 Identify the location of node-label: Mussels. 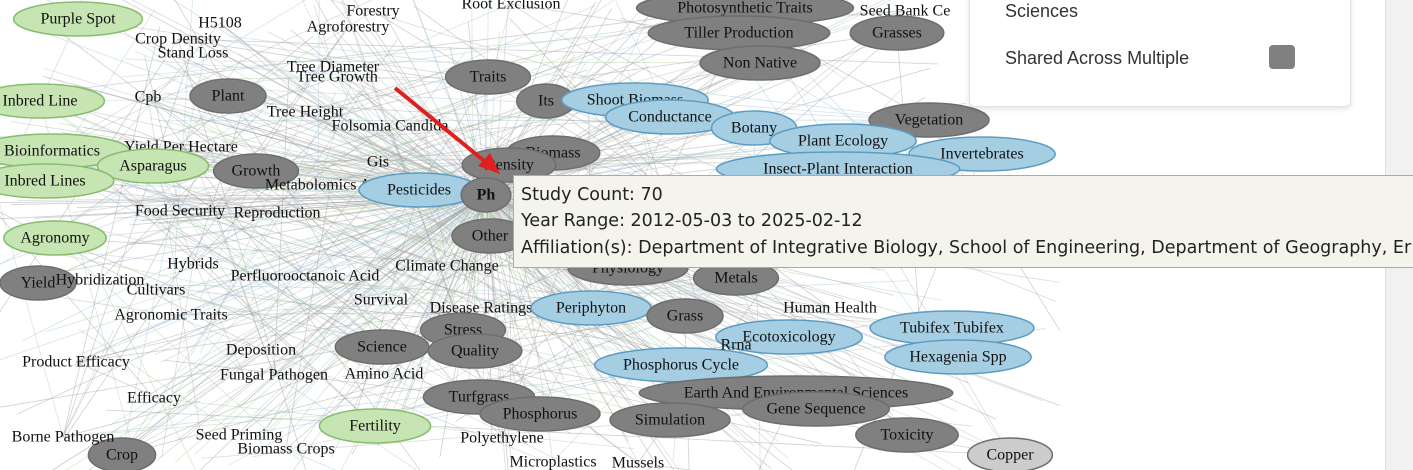
(638, 462).